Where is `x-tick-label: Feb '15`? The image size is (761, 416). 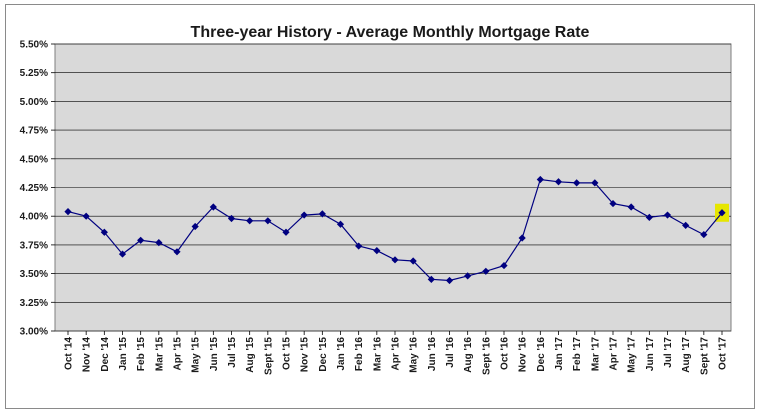
x-tick-label: Feb '15 is located at coordinates (141, 354).